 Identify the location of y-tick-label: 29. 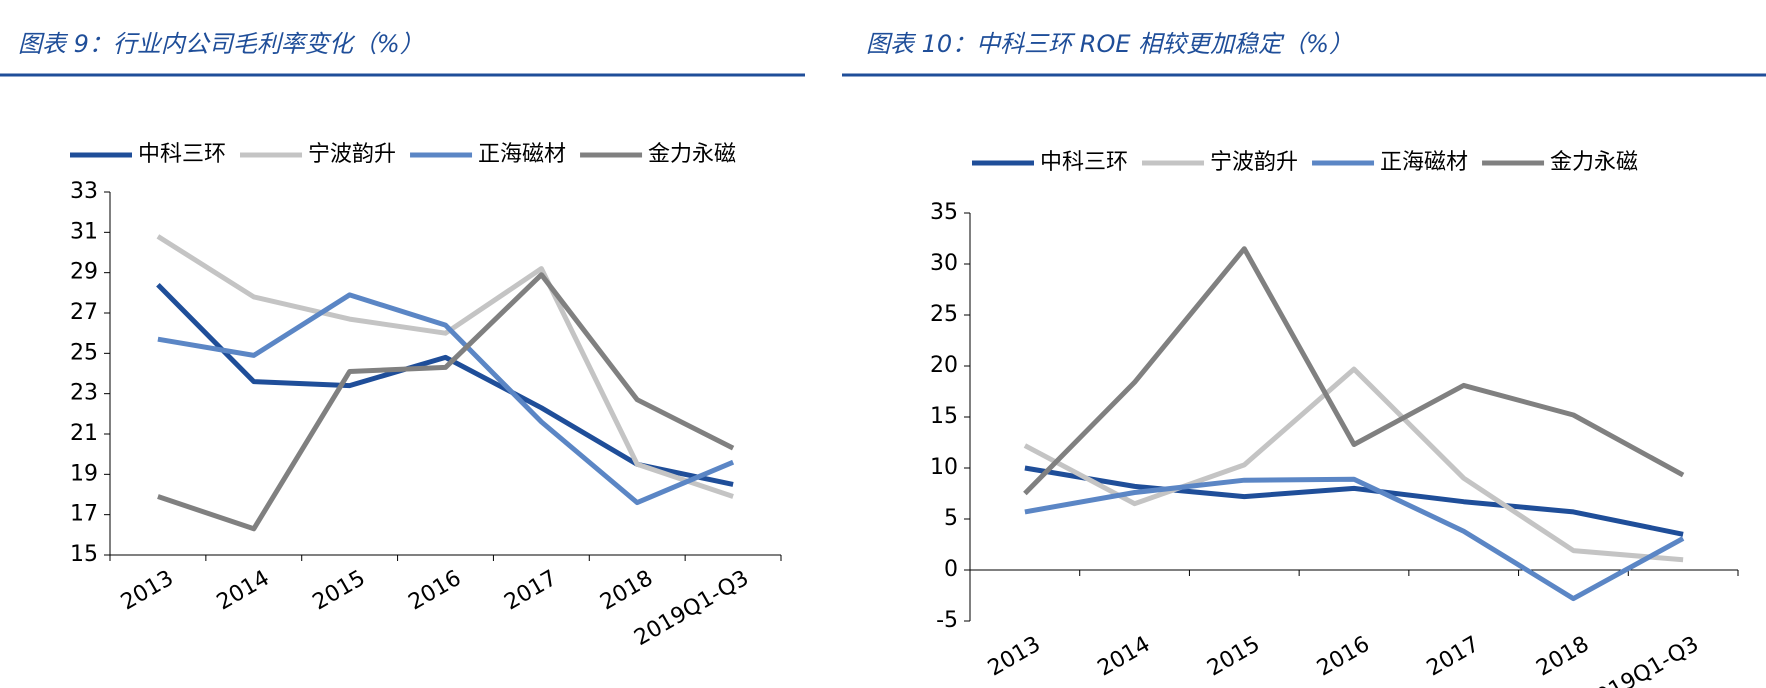
(84, 272).